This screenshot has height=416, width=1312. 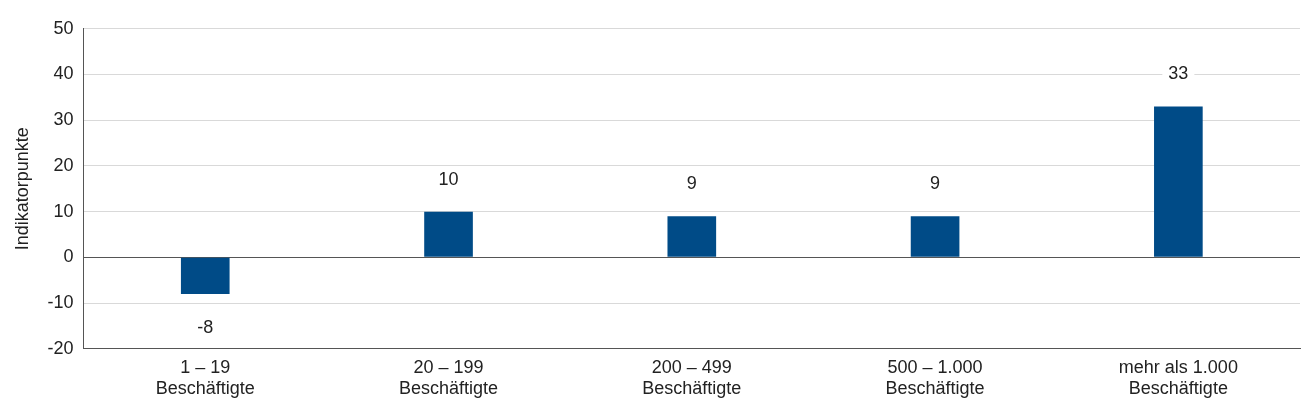 I want to click on y-tick-label: -20, so click(x=60, y=347).